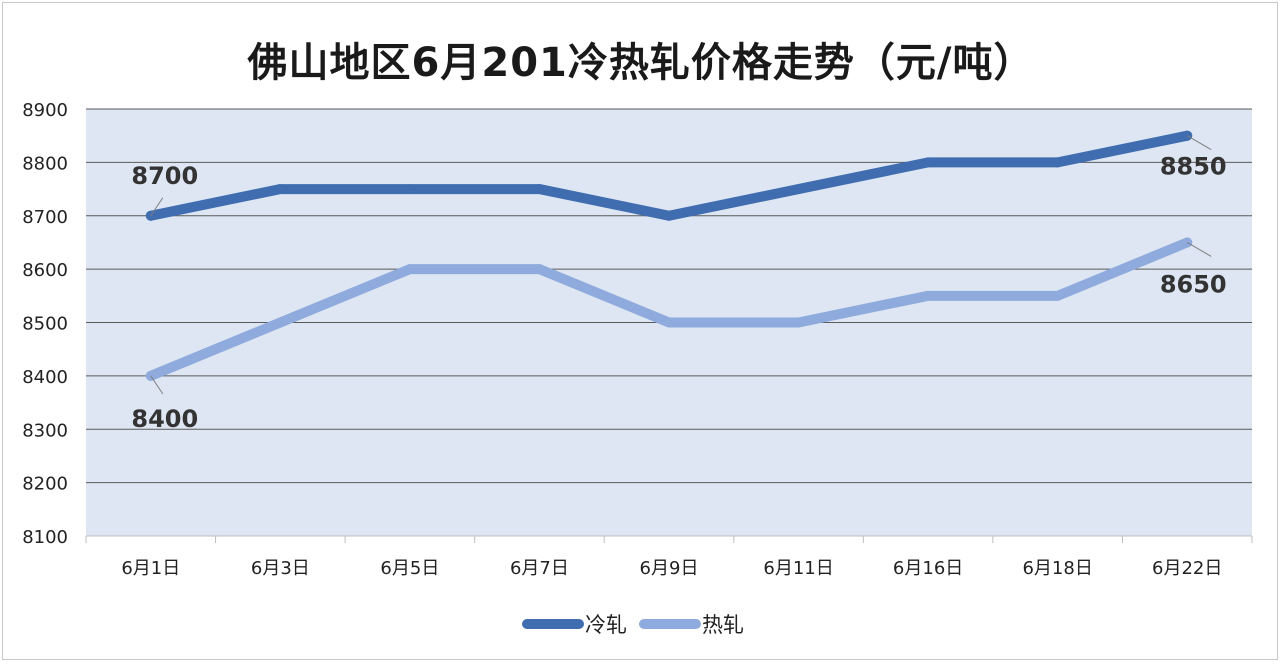 This screenshot has width=1282, height=664. I want to click on x-tick-label: 6月16日, so click(928, 568).